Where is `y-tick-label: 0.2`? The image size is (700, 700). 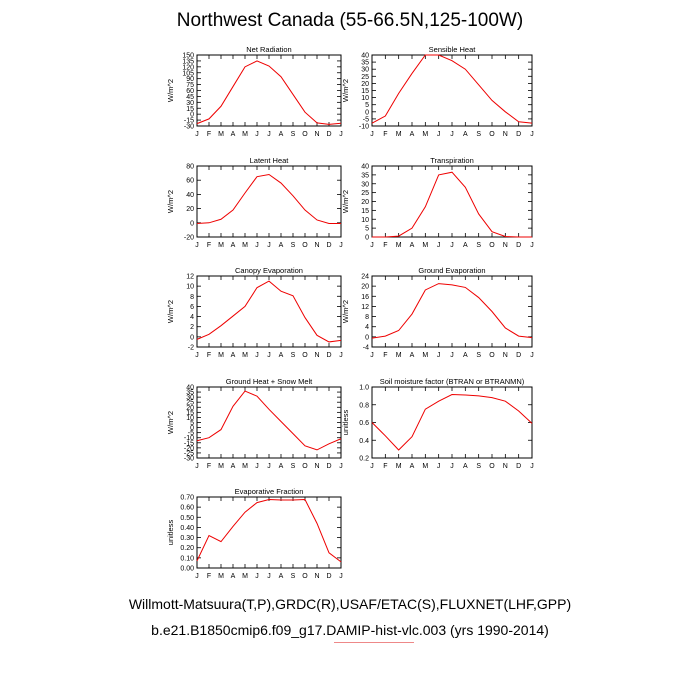
y-tick-label: 0.2 is located at coordinates (364, 459).